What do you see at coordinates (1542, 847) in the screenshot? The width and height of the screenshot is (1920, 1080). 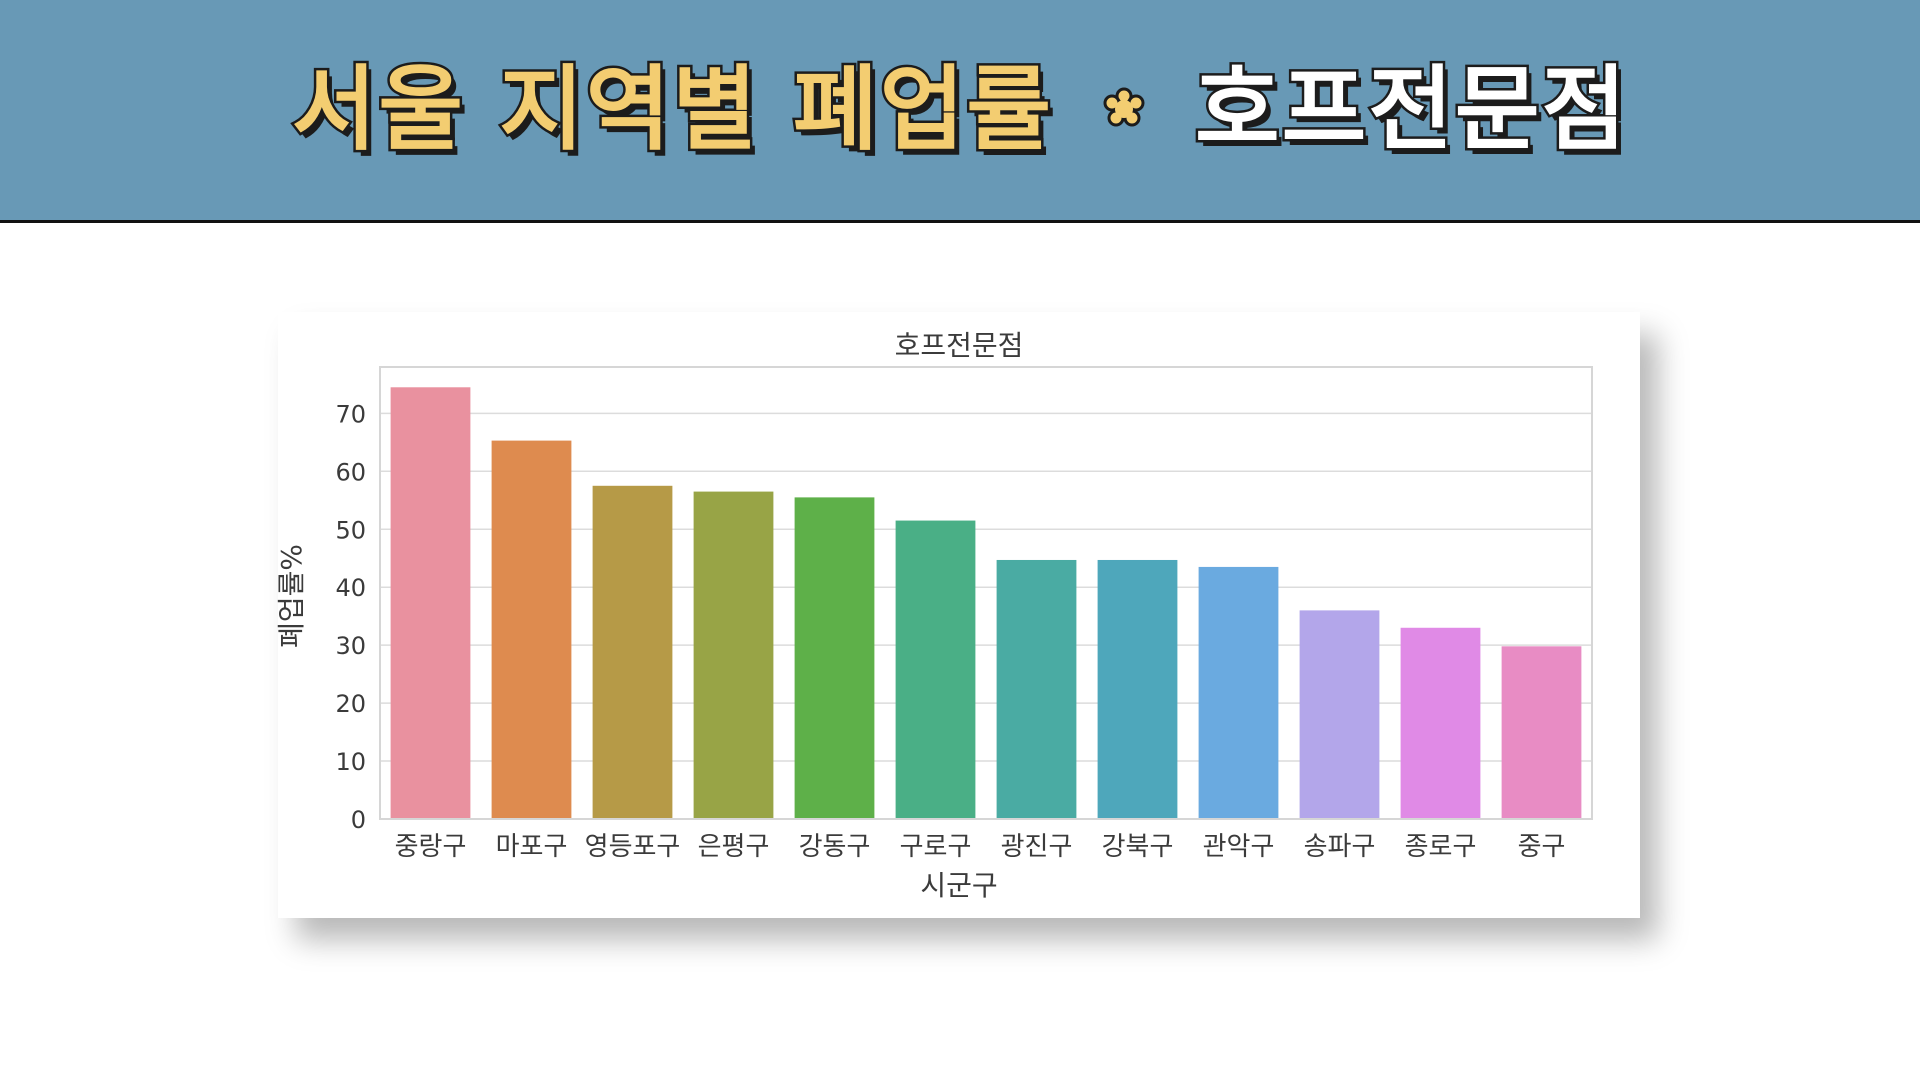 I see `x-tick-label: 중구` at bounding box center [1542, 847].